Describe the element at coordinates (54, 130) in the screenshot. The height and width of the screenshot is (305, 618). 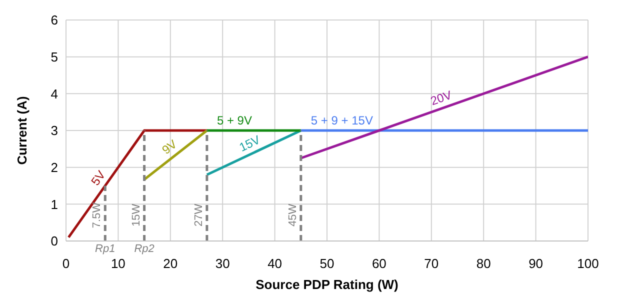
I see `y-tick-label: 3` at that location.